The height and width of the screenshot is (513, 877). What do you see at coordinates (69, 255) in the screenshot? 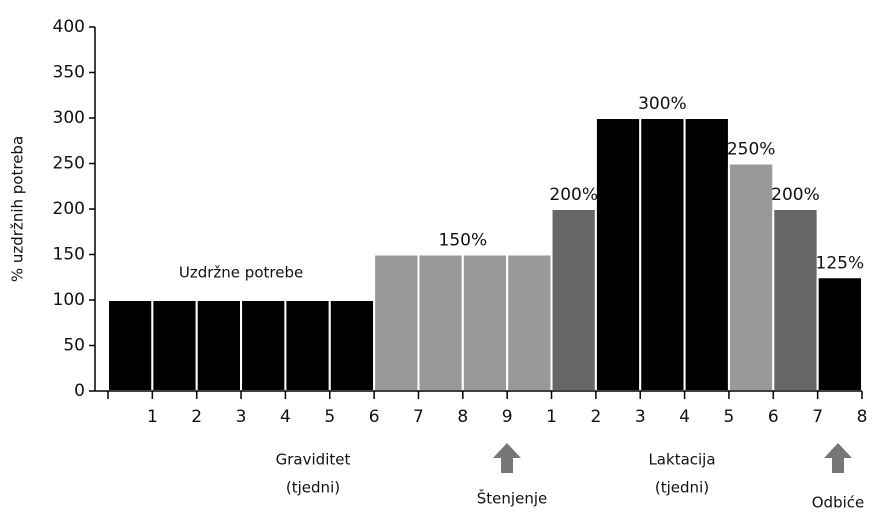
I see `y-tick-label: 150` at bounding box center [69, 255].